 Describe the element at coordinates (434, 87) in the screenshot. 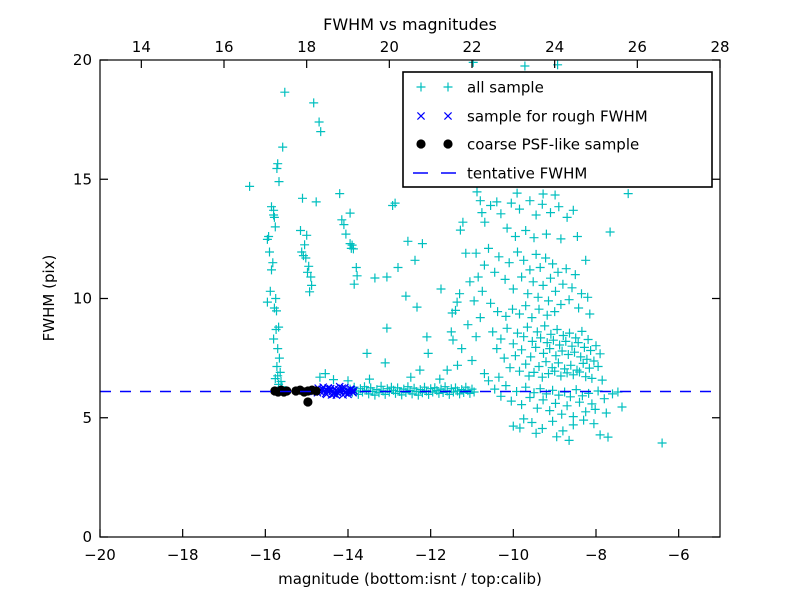

I see `plus-marker-icon` at that location.